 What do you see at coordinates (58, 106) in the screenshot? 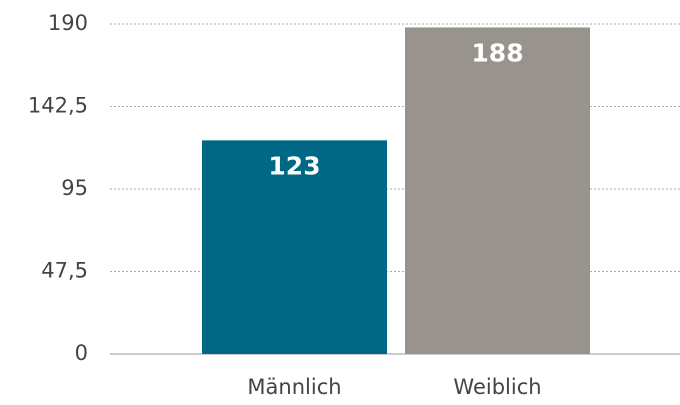
I see `y-tick-label: 142,5` at bounding box center [58, 106].